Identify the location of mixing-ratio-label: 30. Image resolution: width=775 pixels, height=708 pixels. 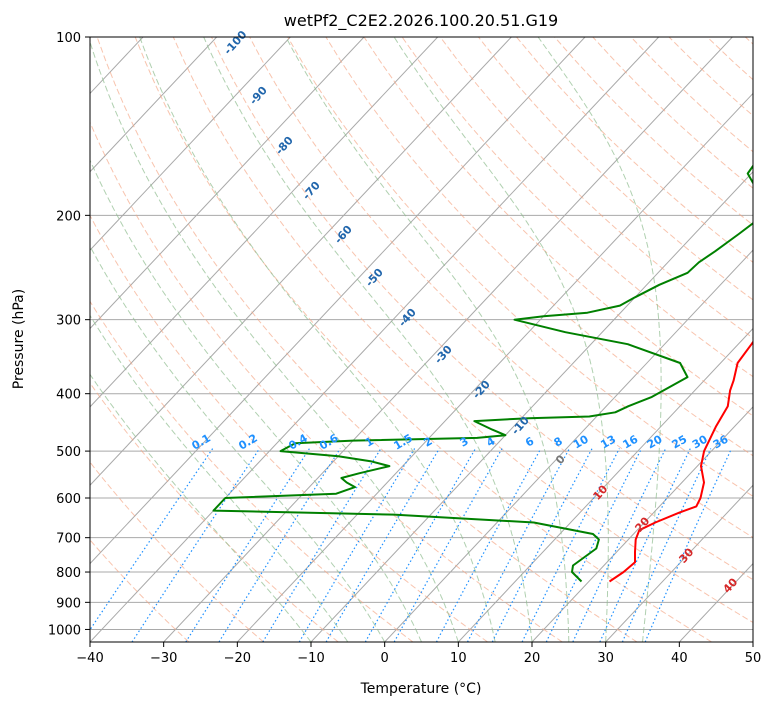
(700, 441).